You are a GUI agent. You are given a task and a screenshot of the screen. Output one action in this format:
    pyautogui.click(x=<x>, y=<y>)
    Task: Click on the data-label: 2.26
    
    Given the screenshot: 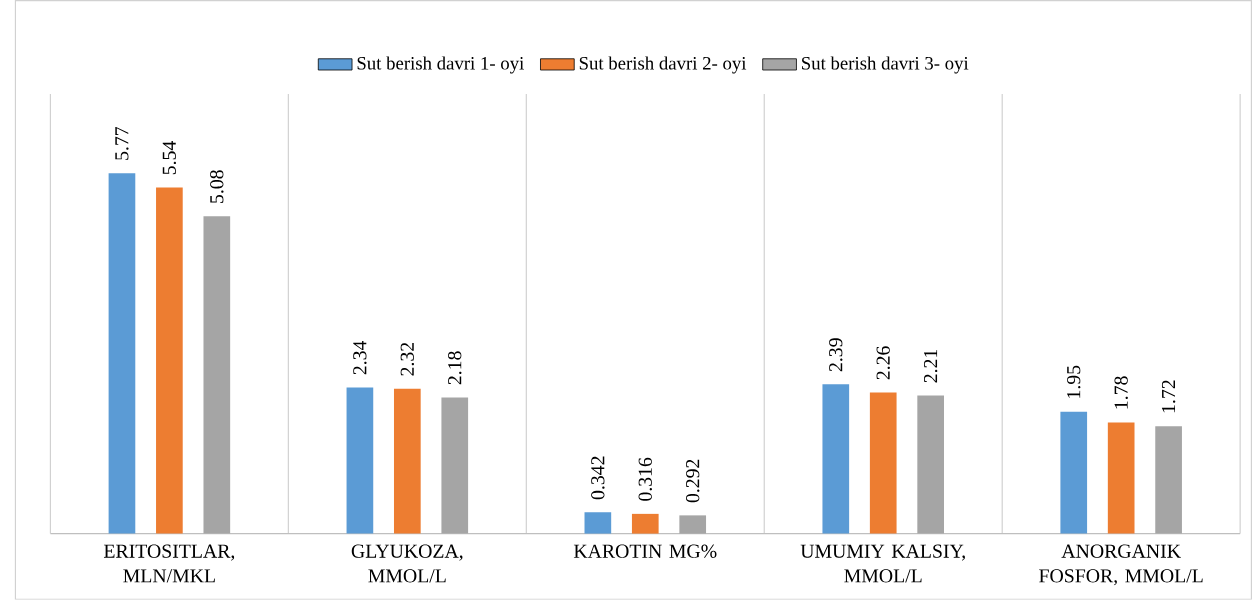 What is the action you would take?
    pyautogui.click(x=883, y=363)
    